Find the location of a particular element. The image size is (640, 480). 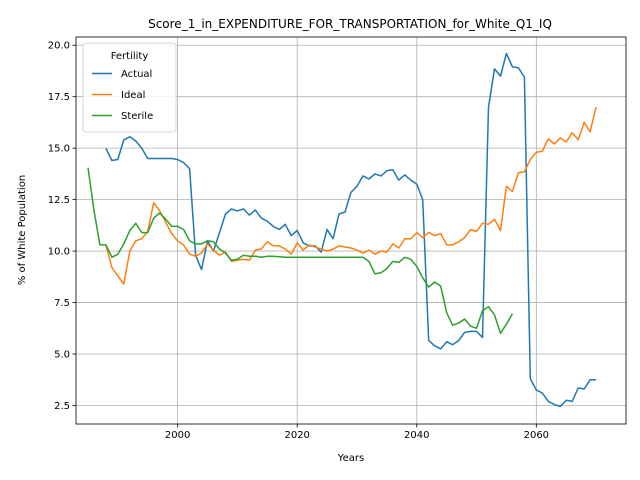

x-axis-label: Years is located at coordinates (350, 458).